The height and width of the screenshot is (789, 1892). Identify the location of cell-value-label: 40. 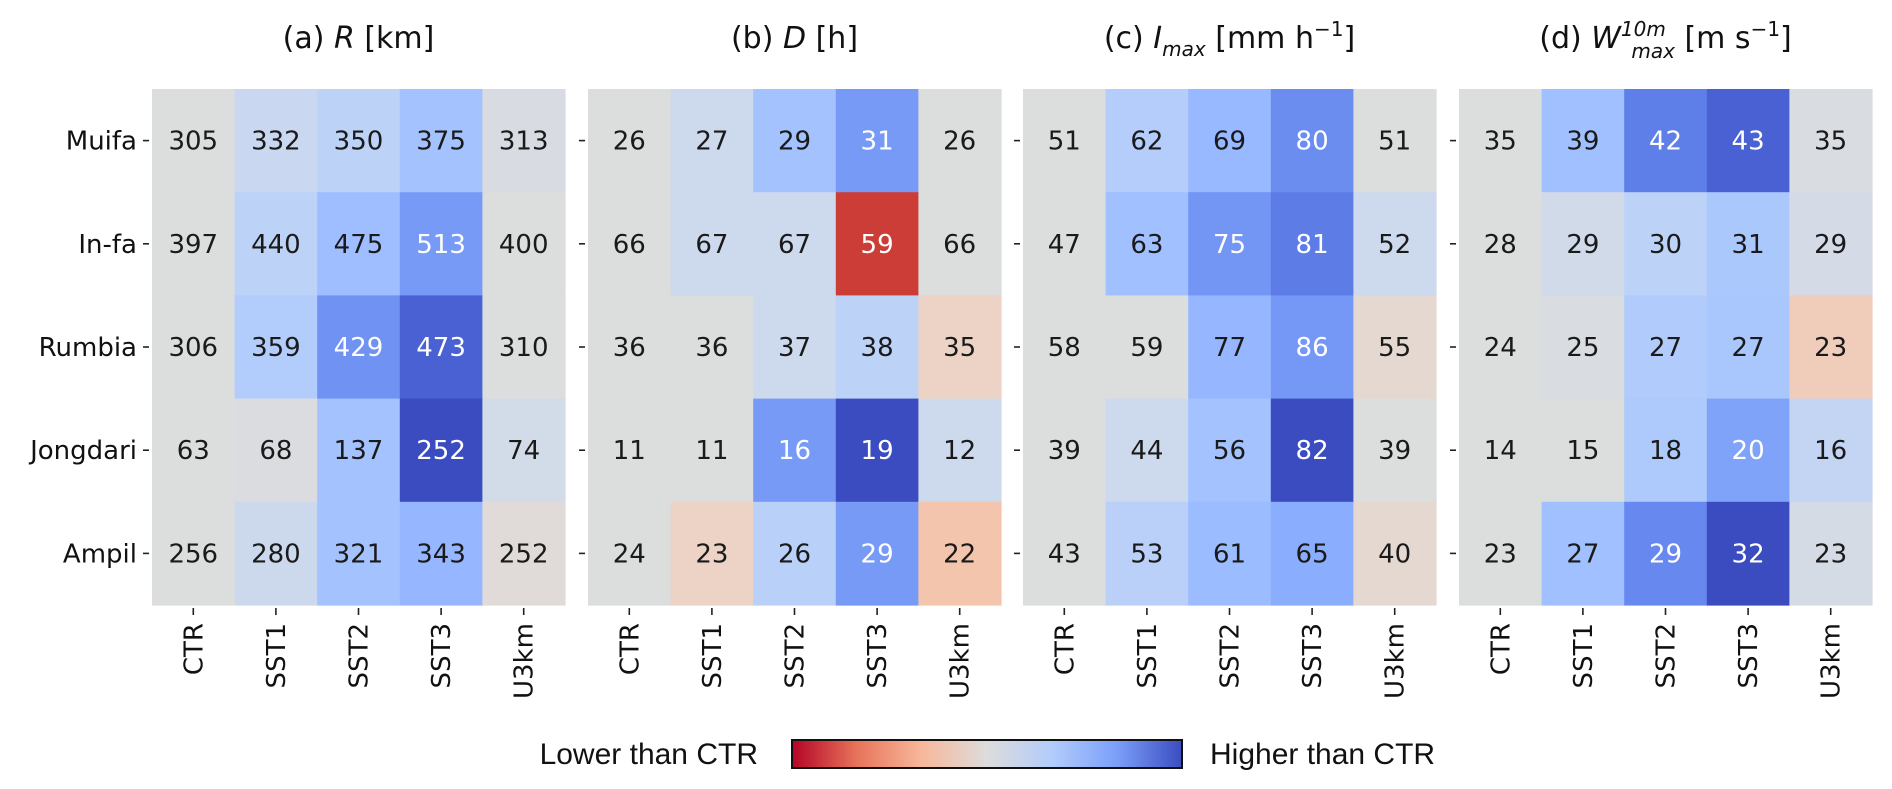
(1394, 554).